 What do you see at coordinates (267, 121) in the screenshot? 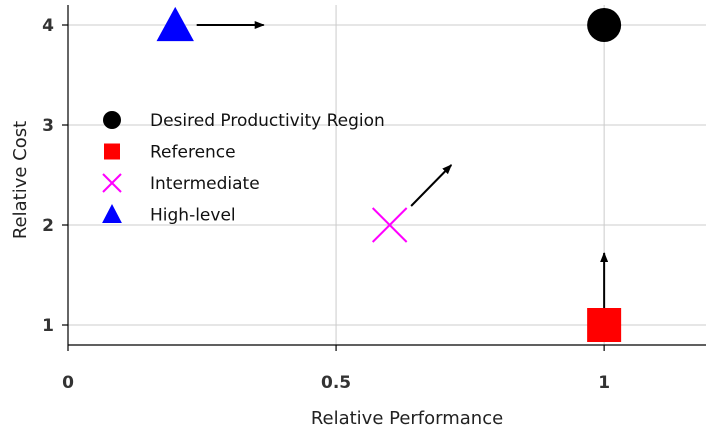
I see `legend-label-0: Desired Productivity Region` at bounding box center [267, 121].